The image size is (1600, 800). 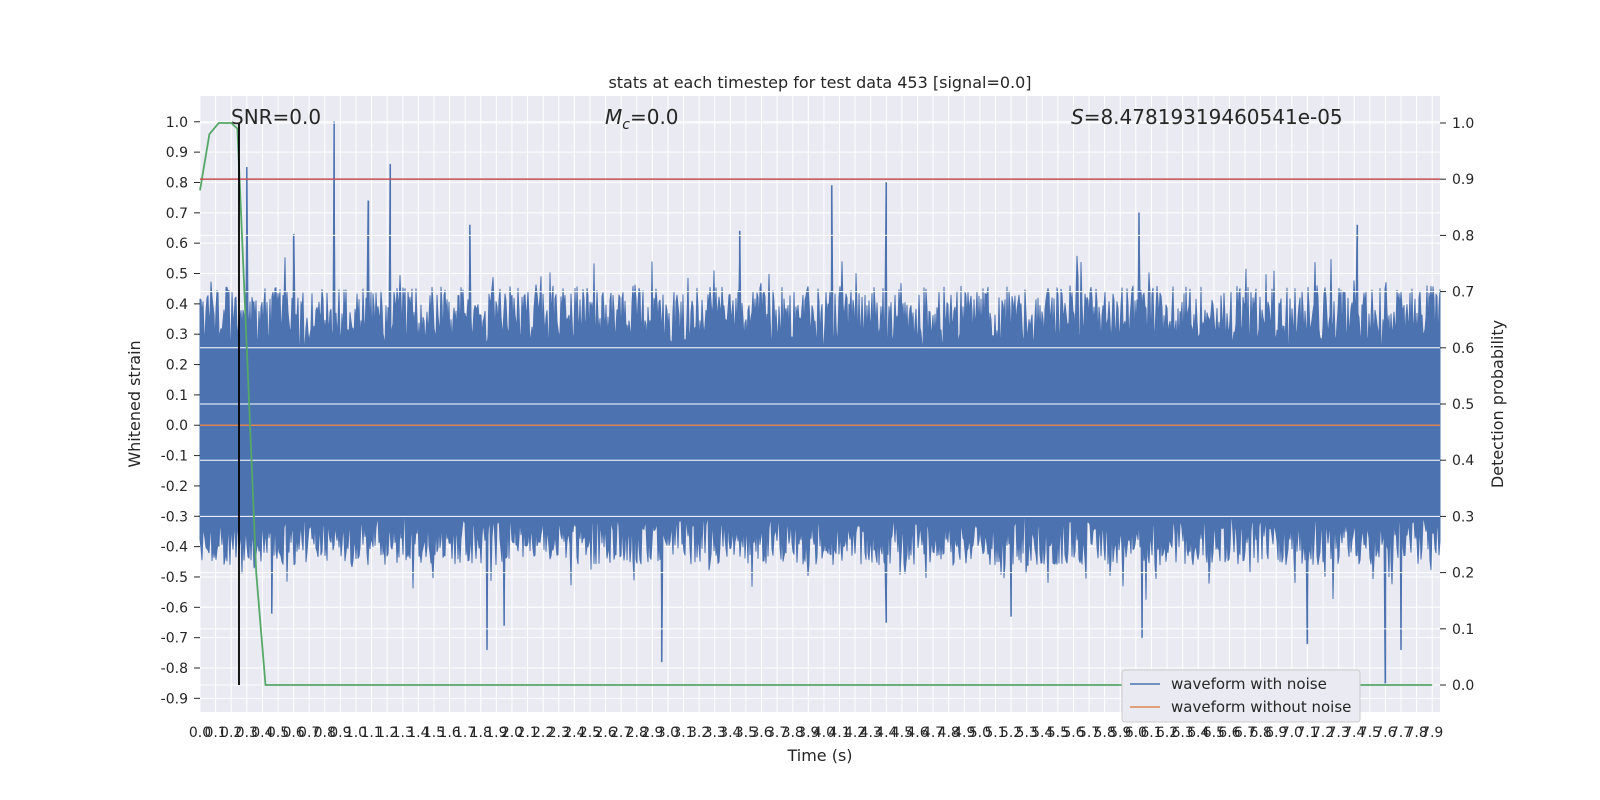 What do you see at coordinates (1245, 733) in the screenshot?
I see `x-tick-label: 6.7` at bounding box center [1245, 733].